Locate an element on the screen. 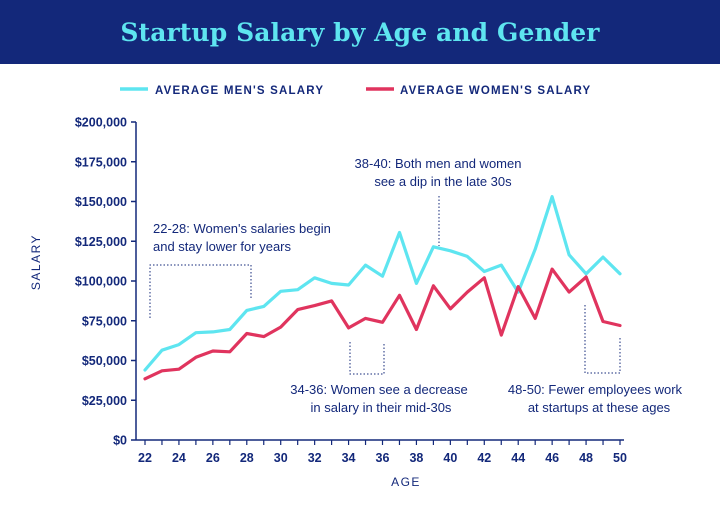  annotation-22-28-line1: 22-28: Women's salaries begin is located at coordinates (242, 228).